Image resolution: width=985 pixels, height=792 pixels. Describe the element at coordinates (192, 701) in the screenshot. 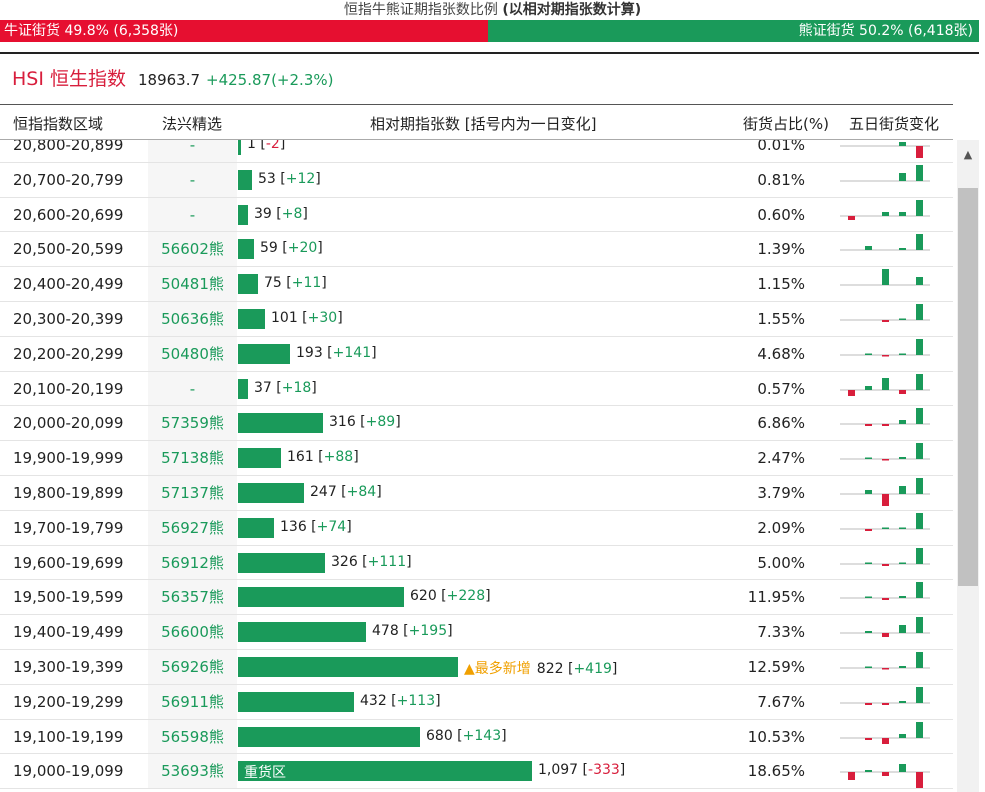

I see `pick-cell: 56911熊` at that location.